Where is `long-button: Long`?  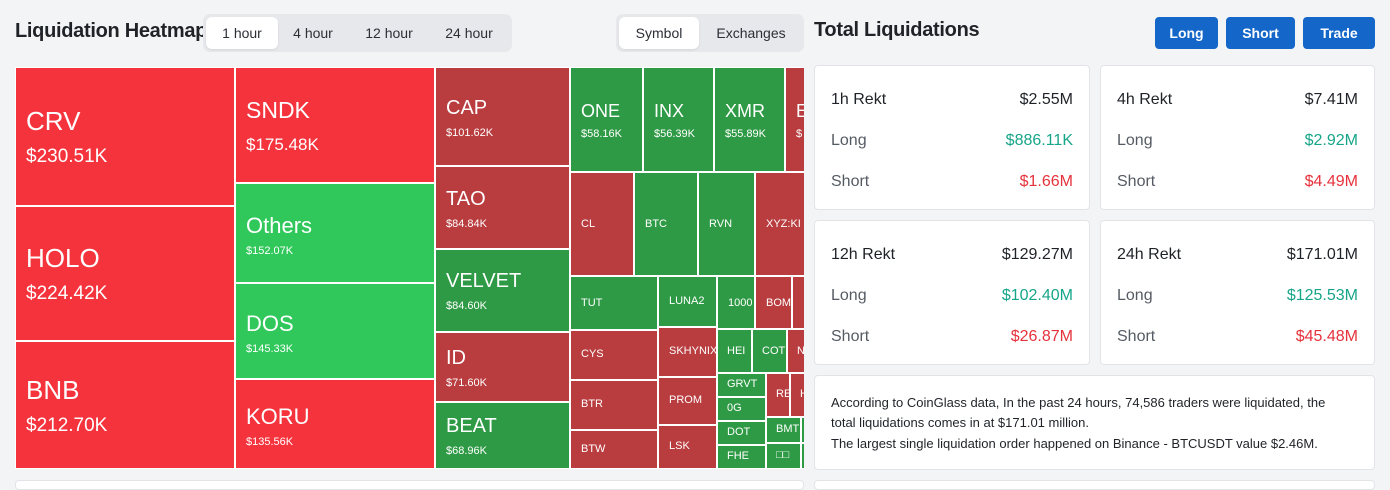
long-button: Long is located at coordinates (1186, 33).